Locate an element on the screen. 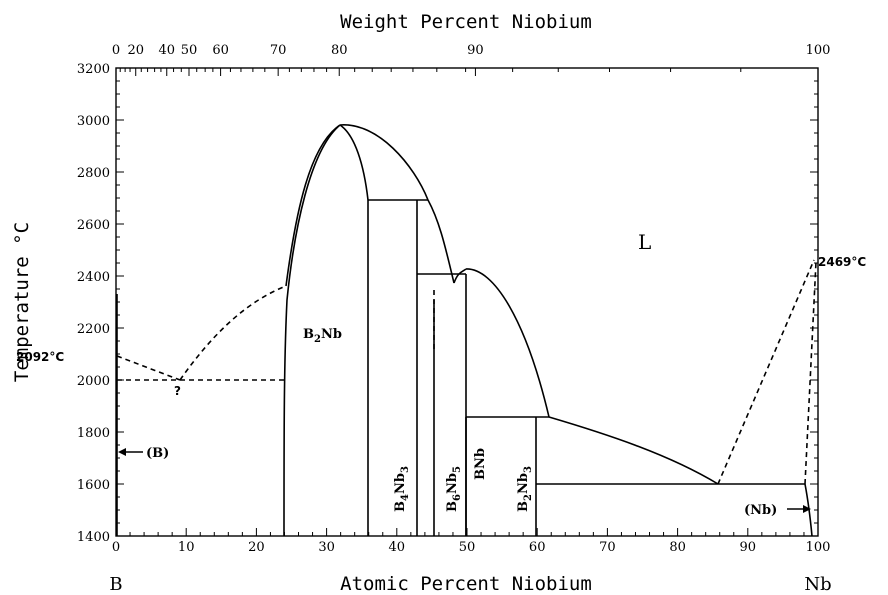 The height and width of the screenshot is (595, 888). b4nb3-mid: Nb is located at coordinates (400, 483).